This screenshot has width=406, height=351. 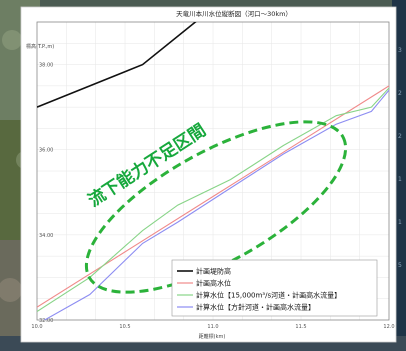 What do you see at coordinates (46, 151) in the screenshot?
I see `y-tick-label: 36.00` at bounding box center [46, 151].